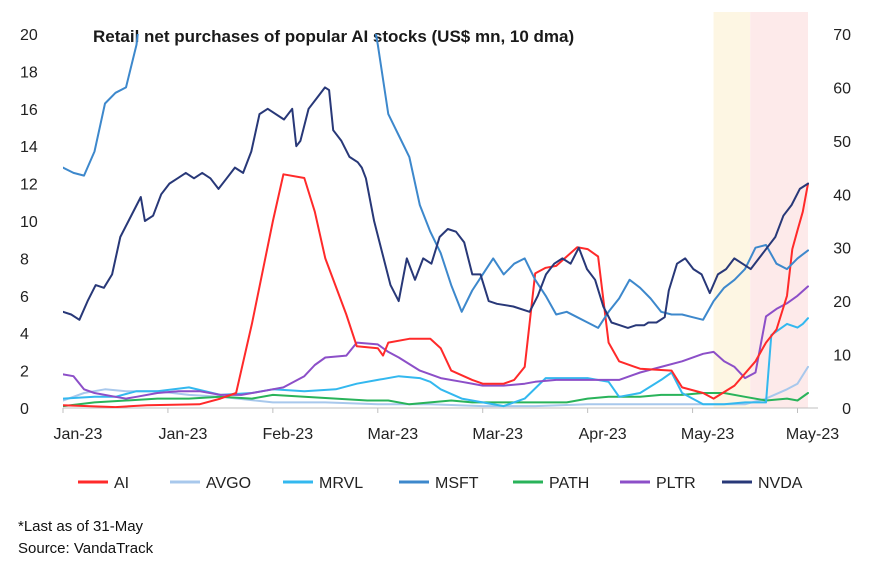 This screenshot has width=874, height=574. What do you see at coordinates (228, 483) in the screenshot?
I see `legend-label-avgo: AVGO` at bounding box center [228, 483].